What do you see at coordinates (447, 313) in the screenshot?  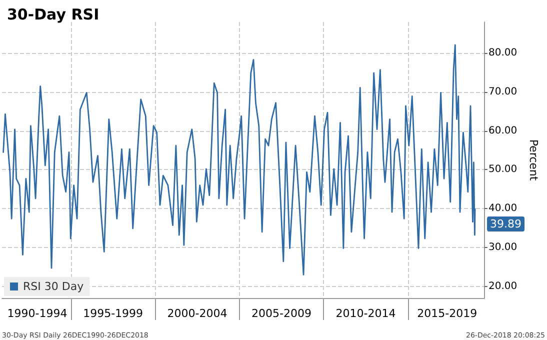 I see `x-tick-label: 2015-2019` at bounding box center [447, 313].